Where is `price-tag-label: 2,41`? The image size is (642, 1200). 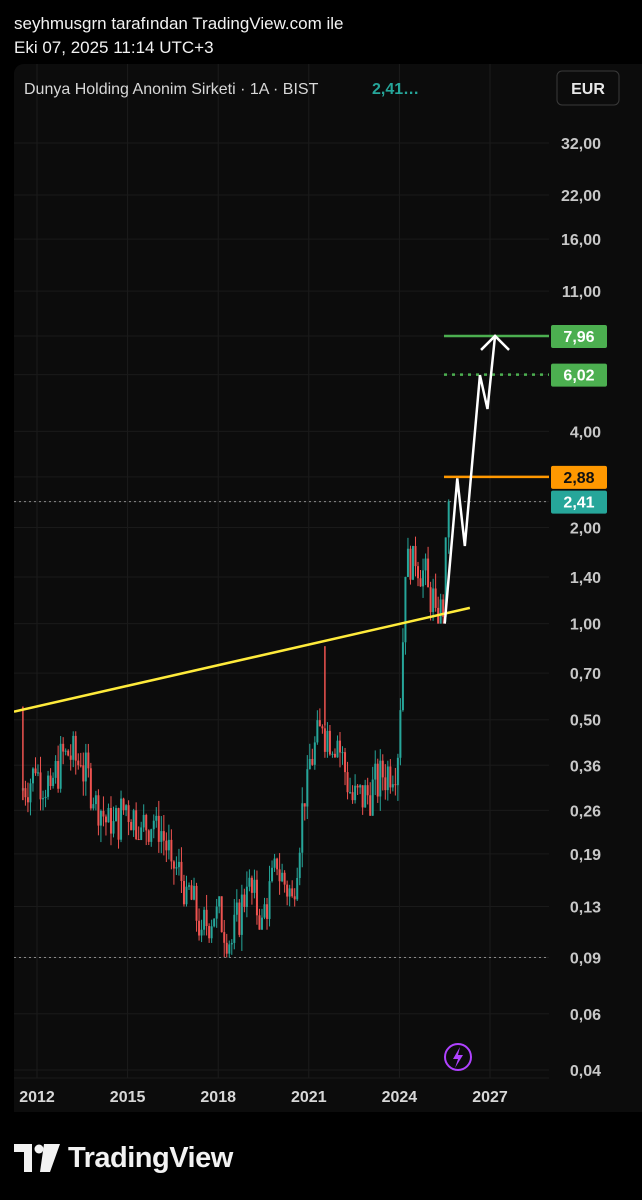
price-tag-label: 2,41 is located at coordinates (578, 503).